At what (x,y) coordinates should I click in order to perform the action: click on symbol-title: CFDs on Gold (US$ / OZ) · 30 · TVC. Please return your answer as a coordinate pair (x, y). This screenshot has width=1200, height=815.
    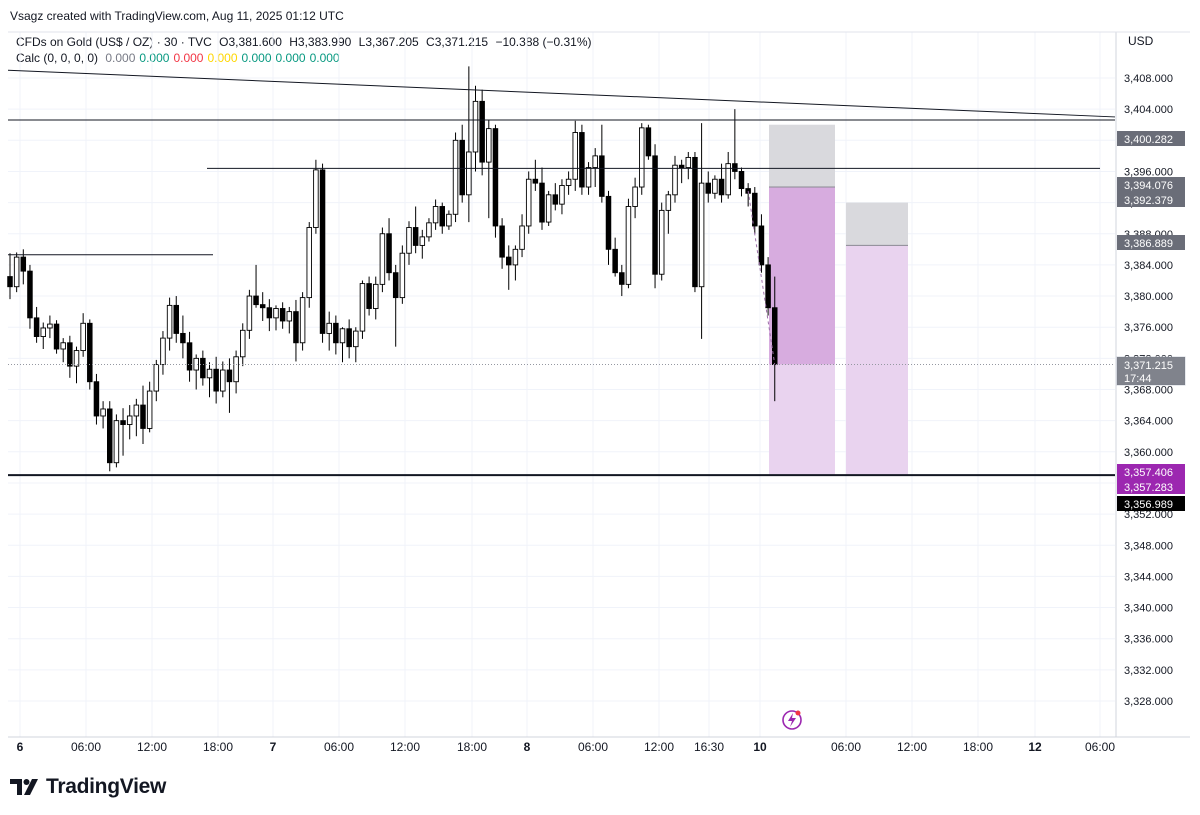
    Looking at the image, I should click on (114, 42).